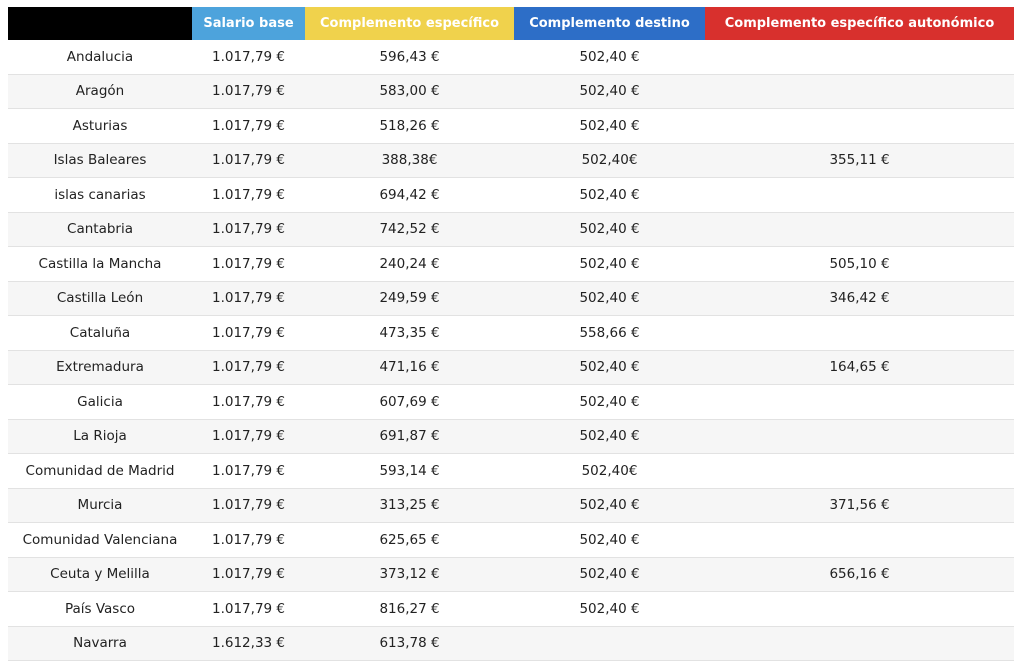 Image resolution: width=1024 pixels, height=668 pixels. What do you see at coordinates (100, 333) in the screenshot?
I see `region-cell: Cataluña` at bounding box center [100, 333].